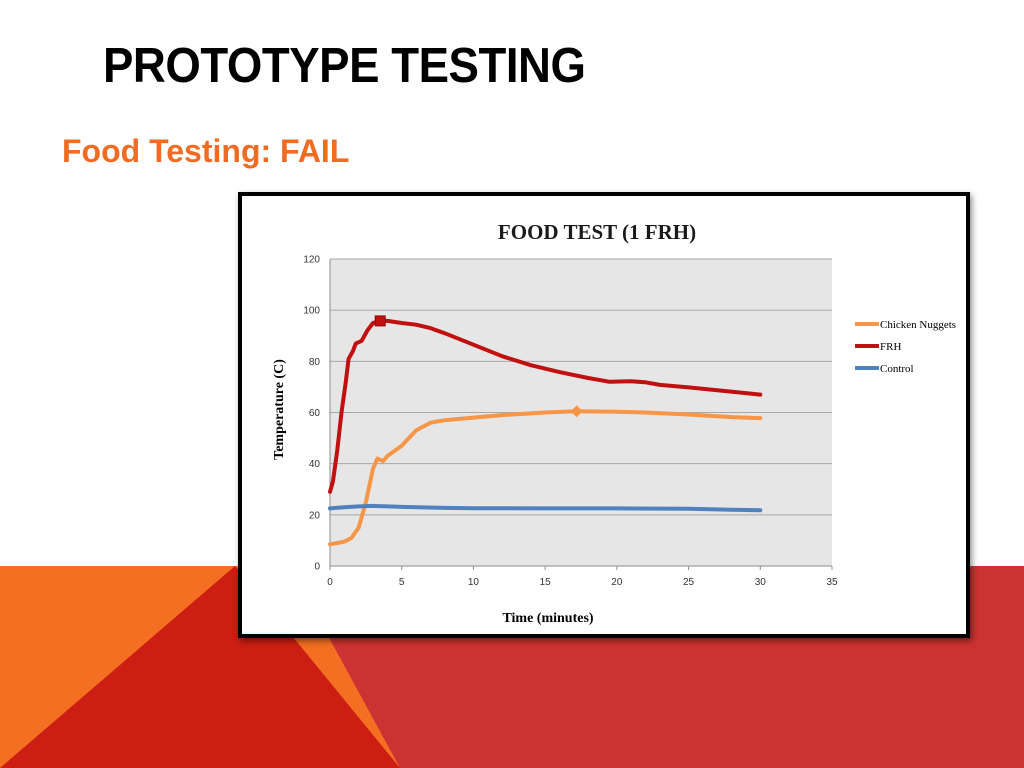 This screenshot has height=768, width=1024. Describe the element at coordinates (547, 618) in the screenshot. I see `x-axis-label: Time (minutes)` at that location.